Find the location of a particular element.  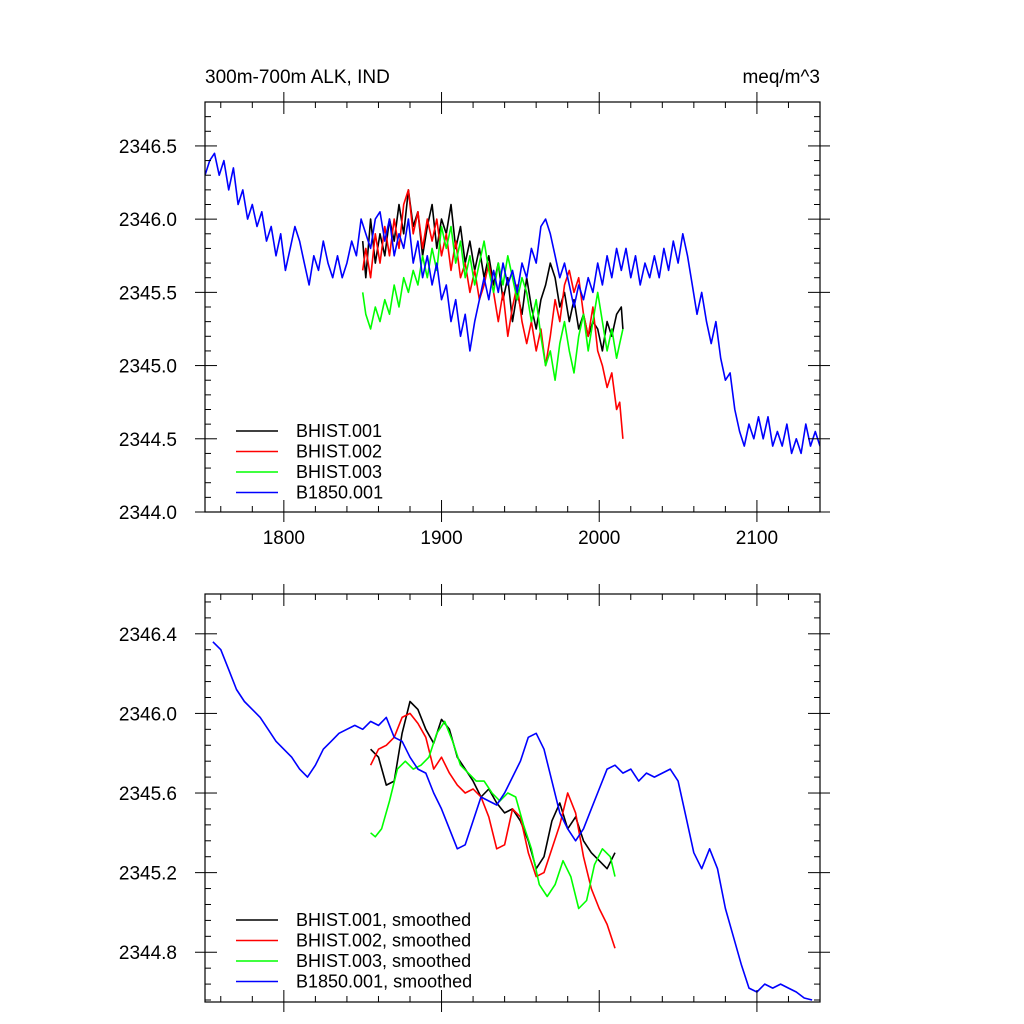

y-tick-label: 2345.6 is located at coordinates (148, 794).